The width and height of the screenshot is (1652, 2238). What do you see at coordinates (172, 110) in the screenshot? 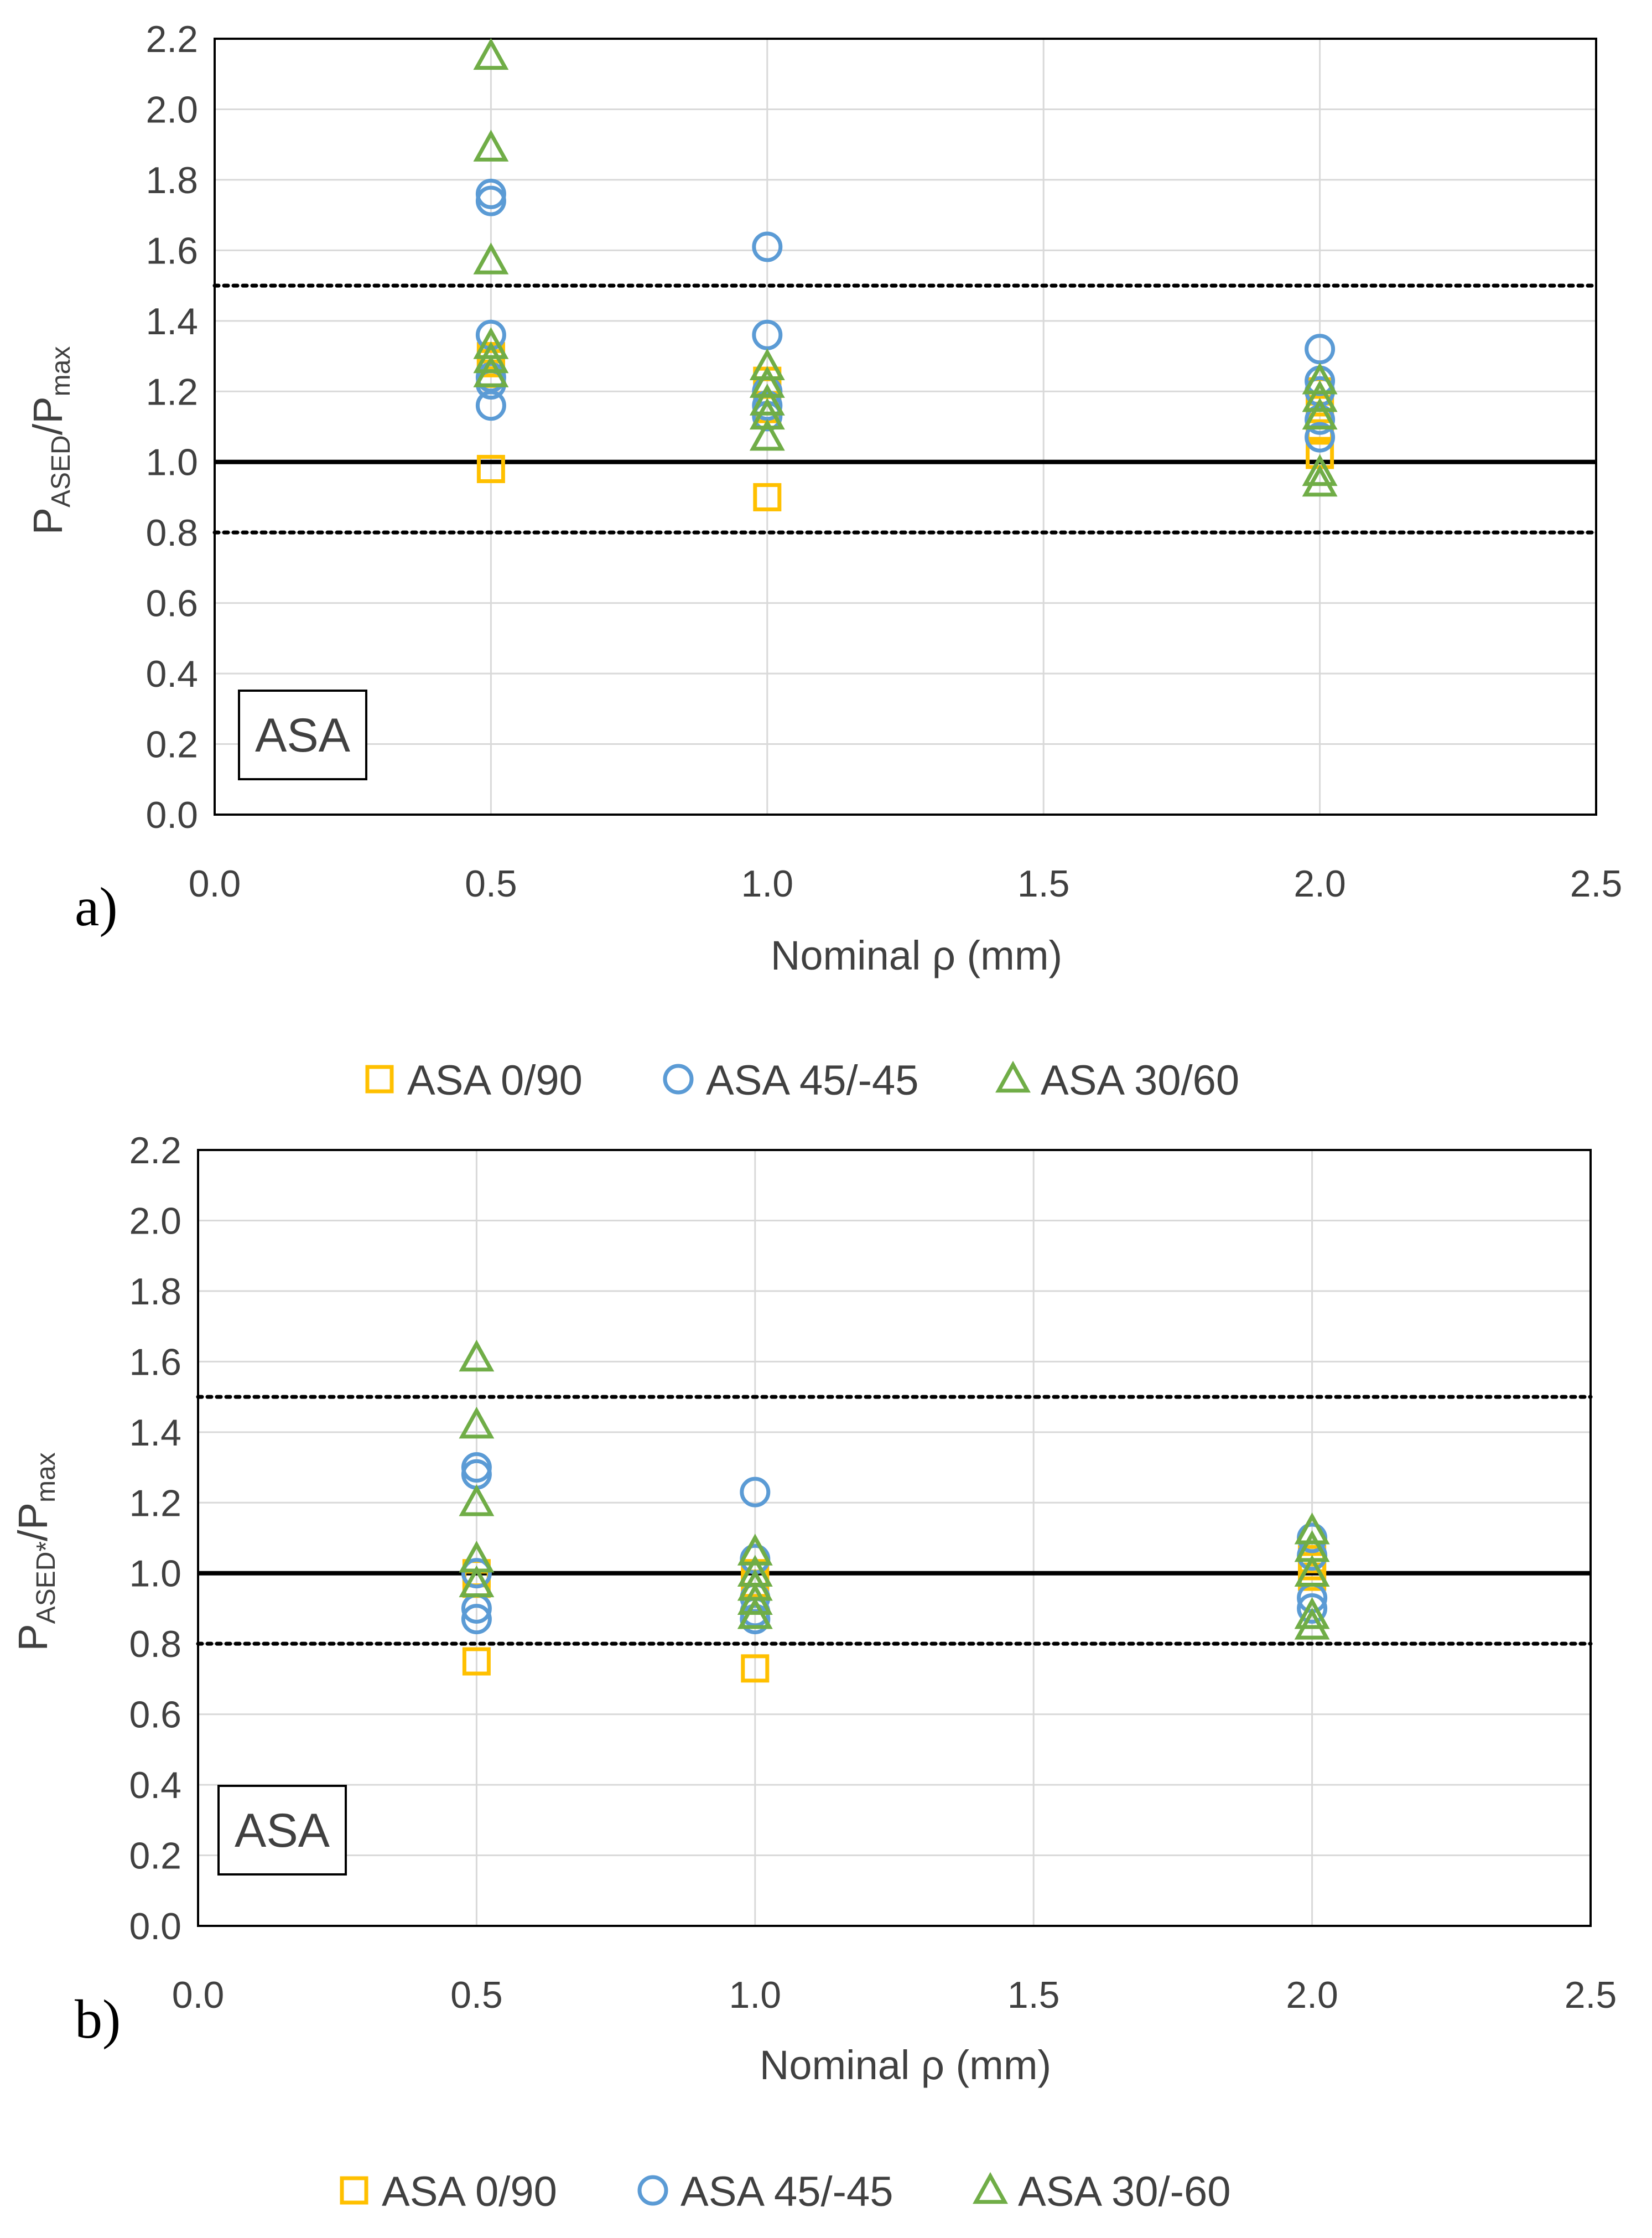
I see `y-tick-label: 2.0` at bounding box center [172, 110].